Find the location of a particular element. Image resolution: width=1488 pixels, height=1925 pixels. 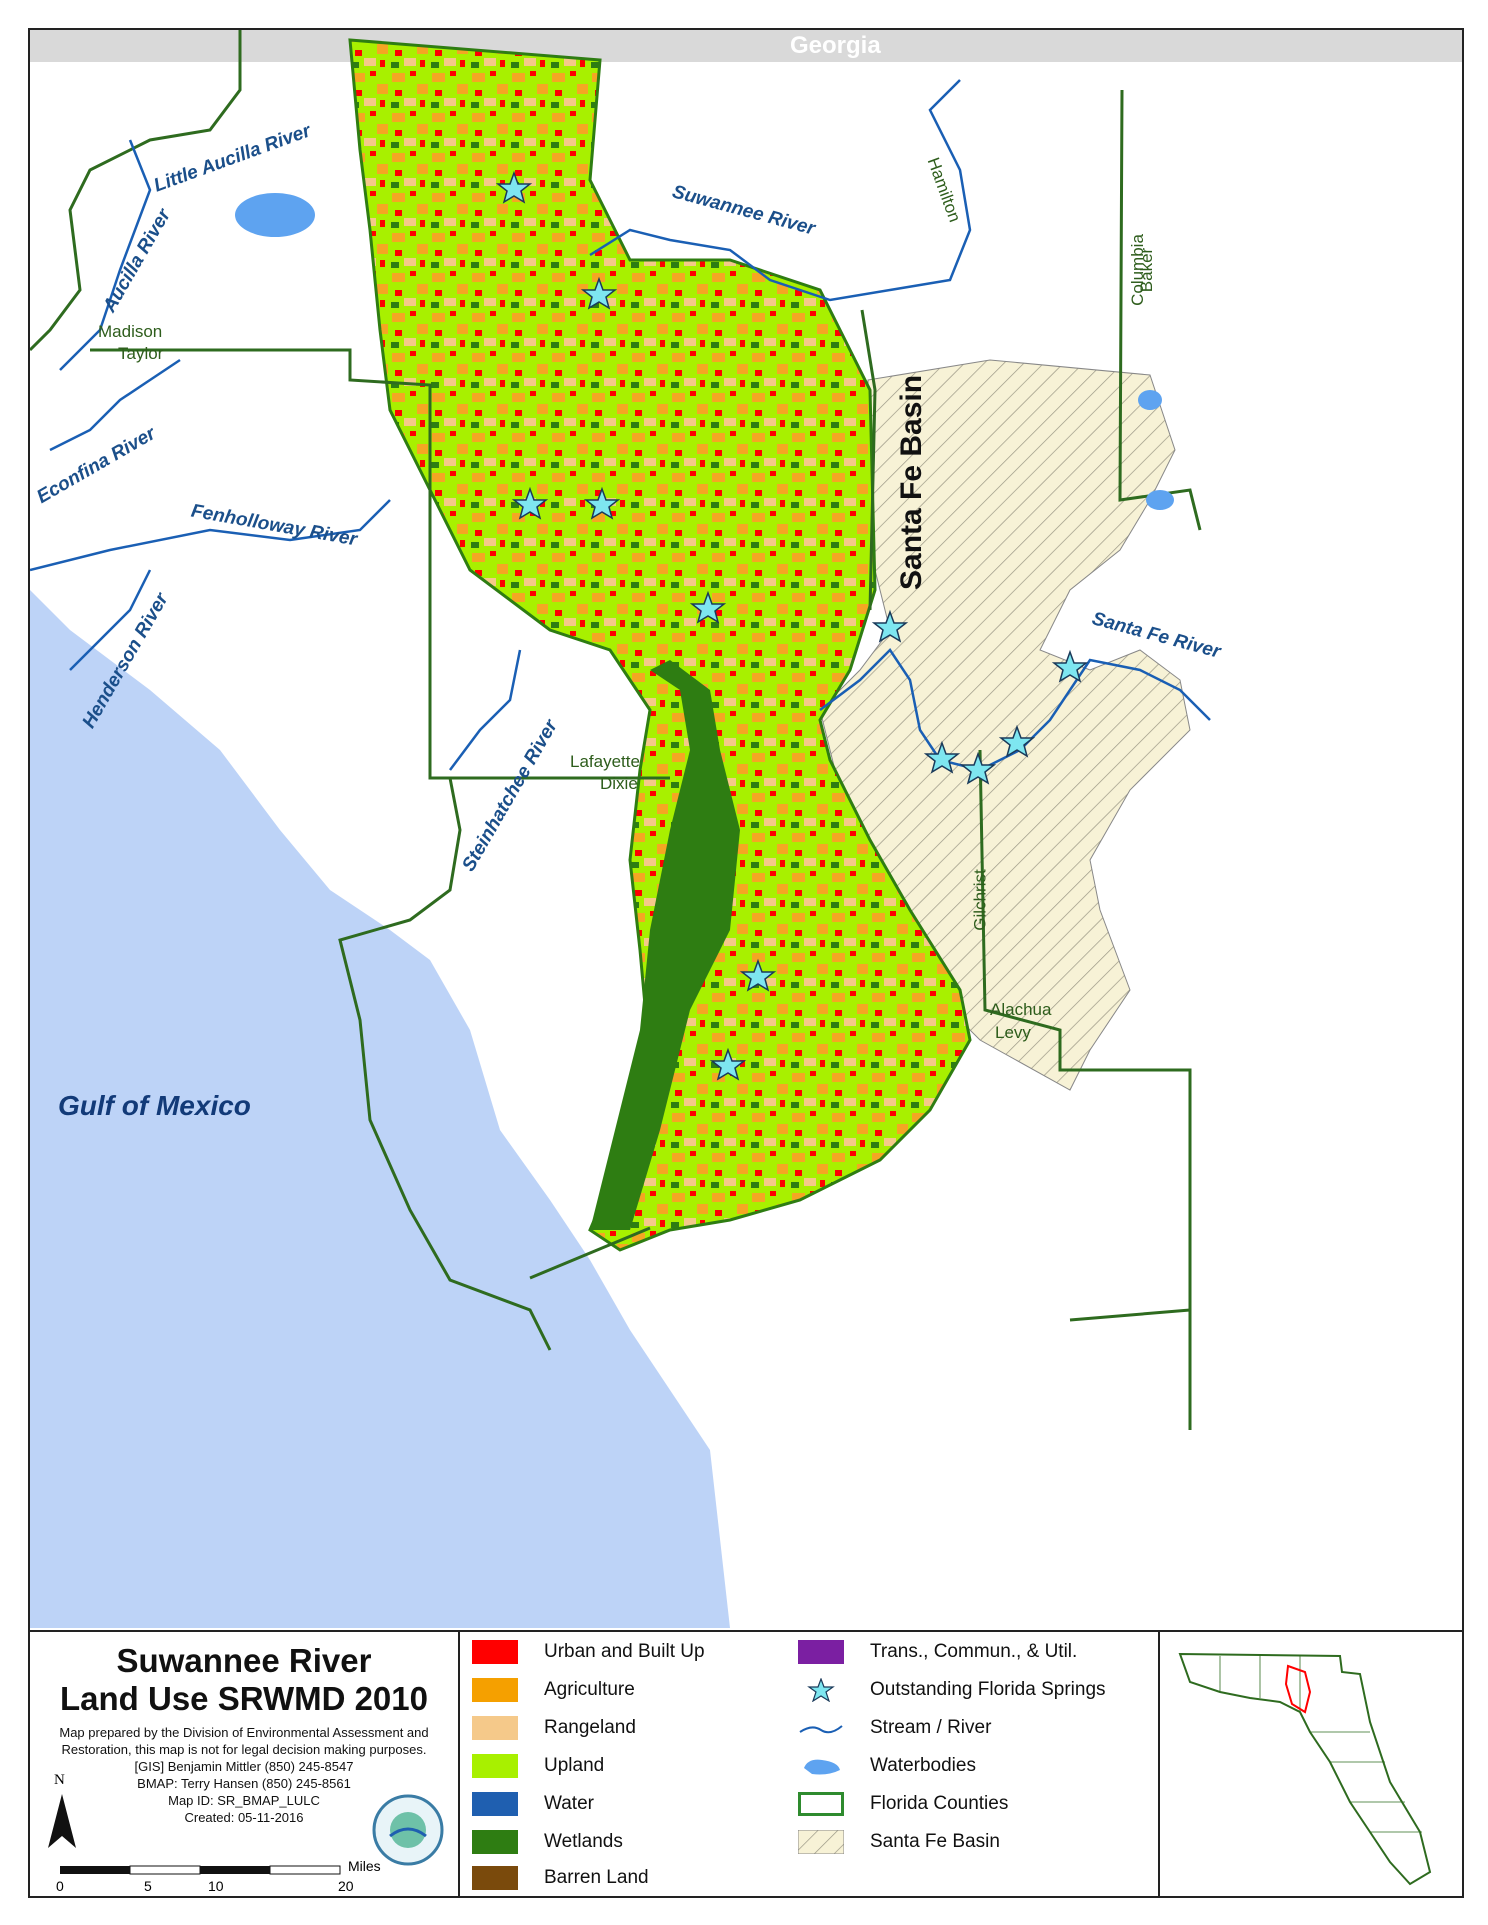

legend-item-counties: Florida Counties is located at coordinates (903, 1804).